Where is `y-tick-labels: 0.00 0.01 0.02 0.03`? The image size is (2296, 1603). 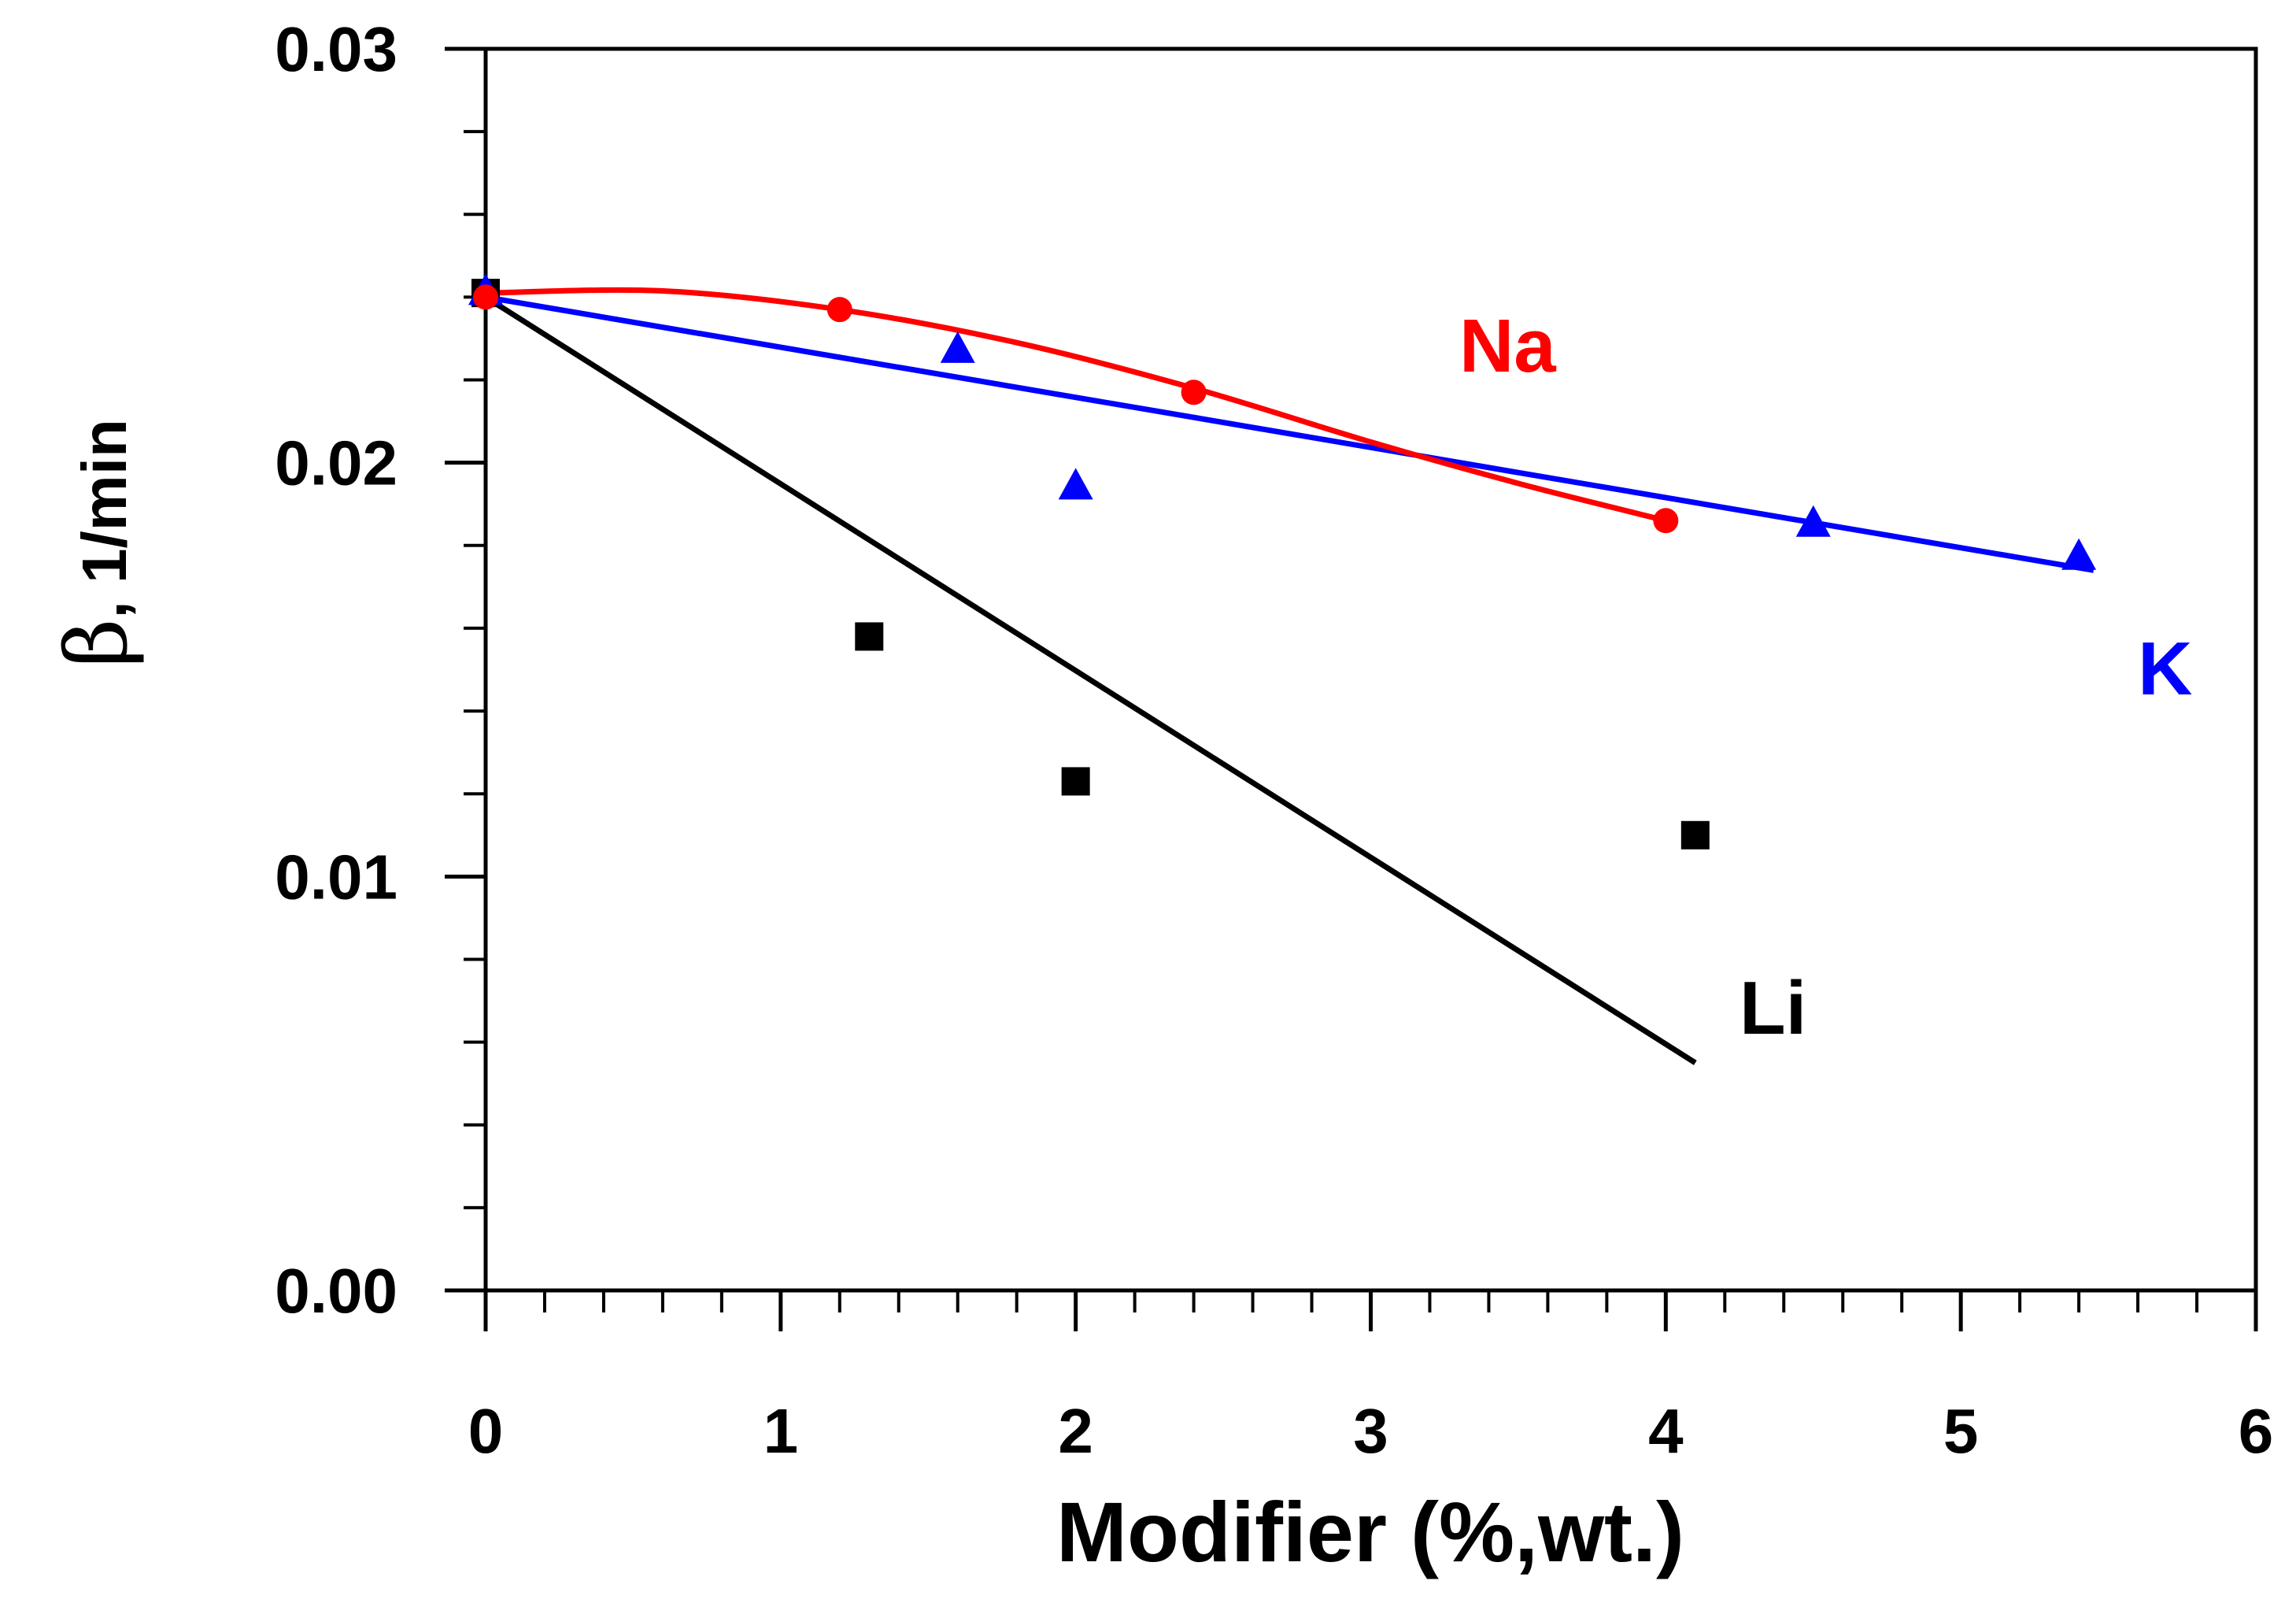 y-tick-labels: 0.00 0.01 0.02 0.03 is located at coordinates (336, 670).